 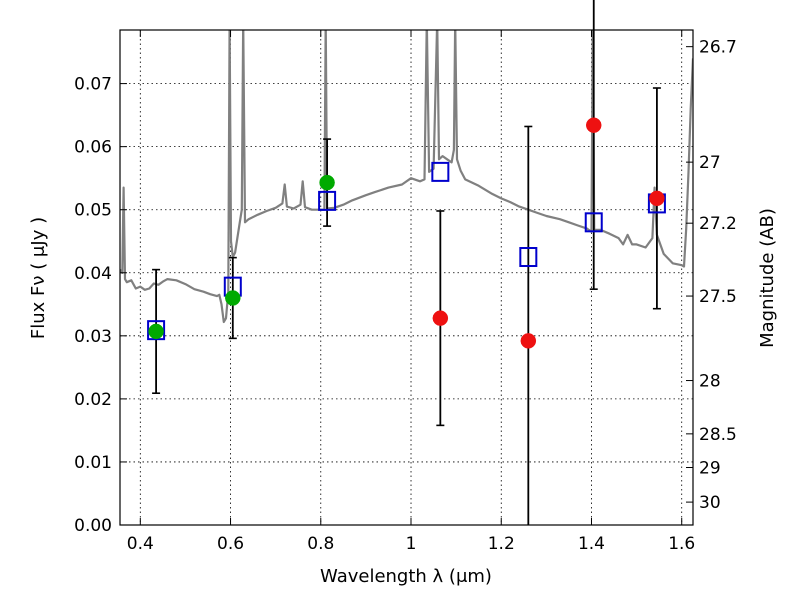 What do you see at coordinates (93, 274) in the screenshot?
I see `y-tick-label: 0.04` at bounding box center [93, 274].